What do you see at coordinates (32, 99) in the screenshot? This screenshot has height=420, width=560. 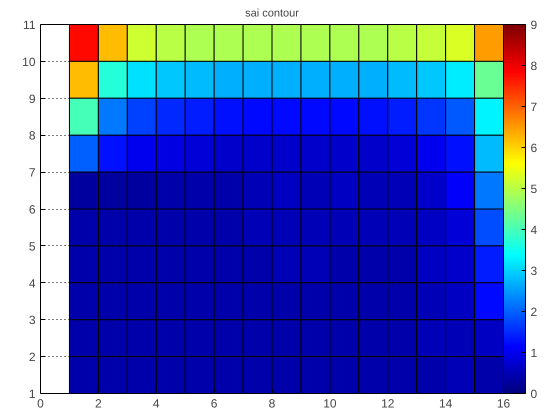 I see `y-tick-label: 9` at bounding box center [32, 99].